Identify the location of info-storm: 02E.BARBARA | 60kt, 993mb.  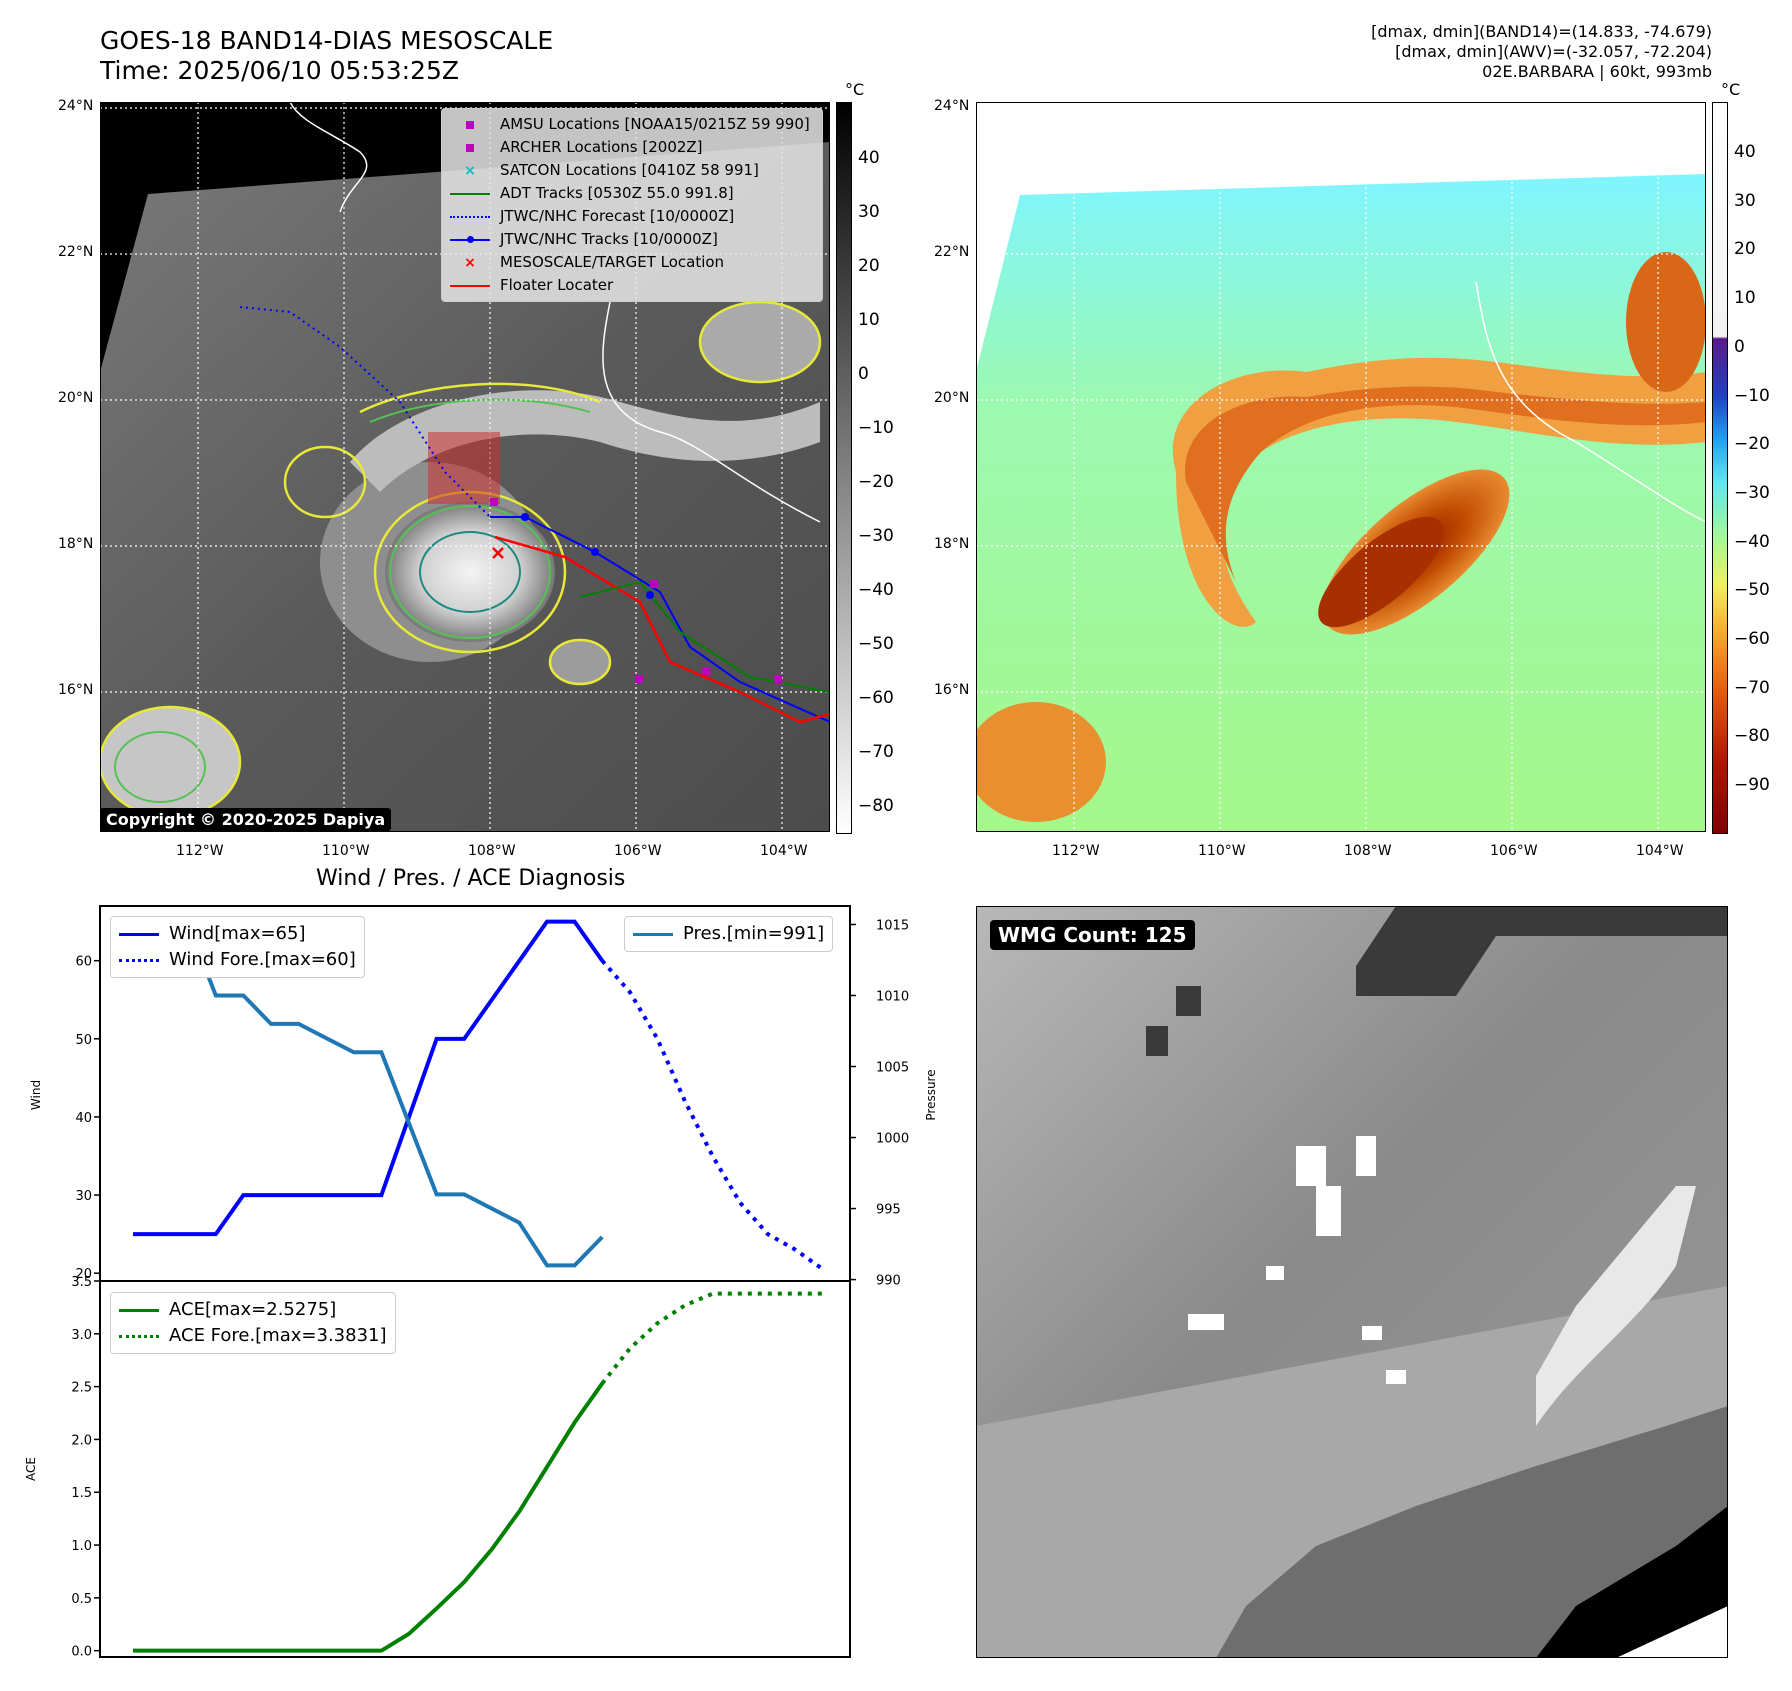
(1597, 71).